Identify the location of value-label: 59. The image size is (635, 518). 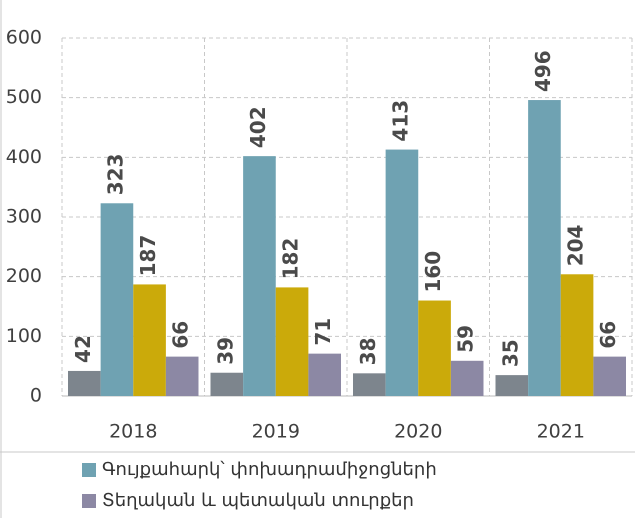
(466, 339).